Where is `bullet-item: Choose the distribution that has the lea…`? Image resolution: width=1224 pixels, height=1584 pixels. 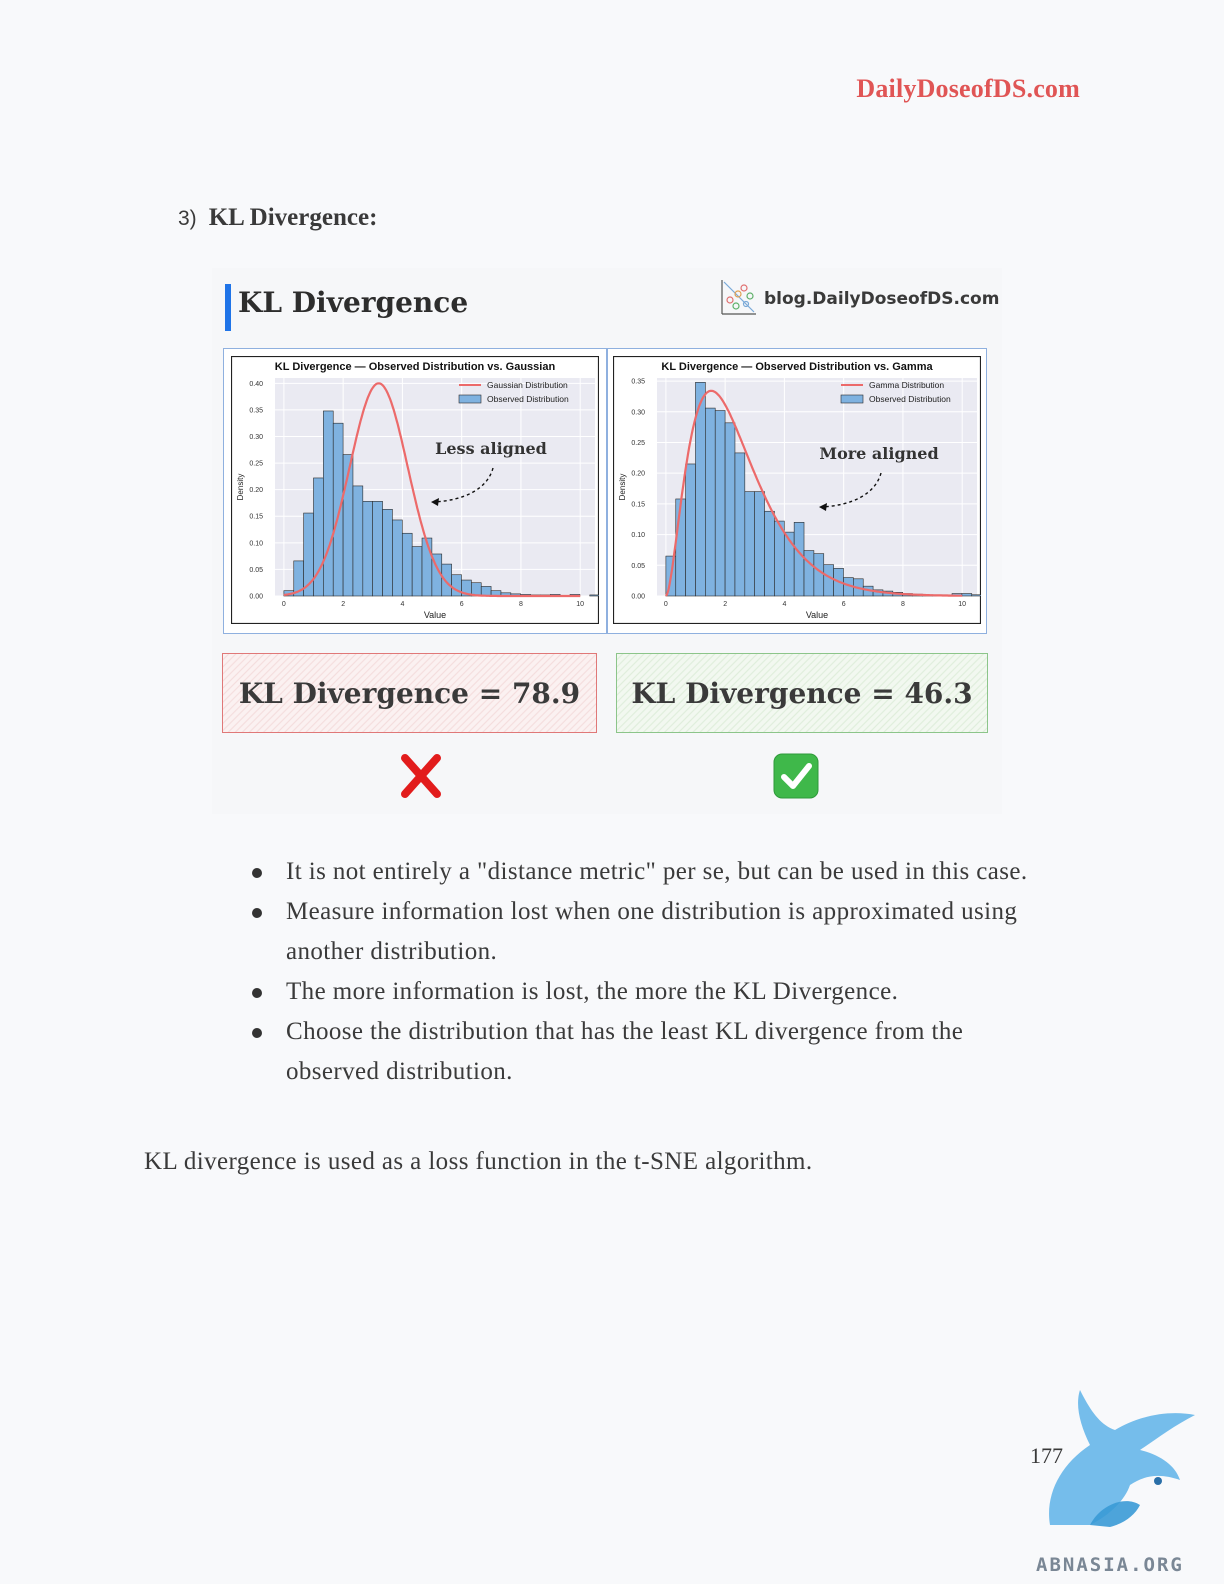
bullet-item: Choose the distribution that has the lea… is located at coordinates (646, 1052).